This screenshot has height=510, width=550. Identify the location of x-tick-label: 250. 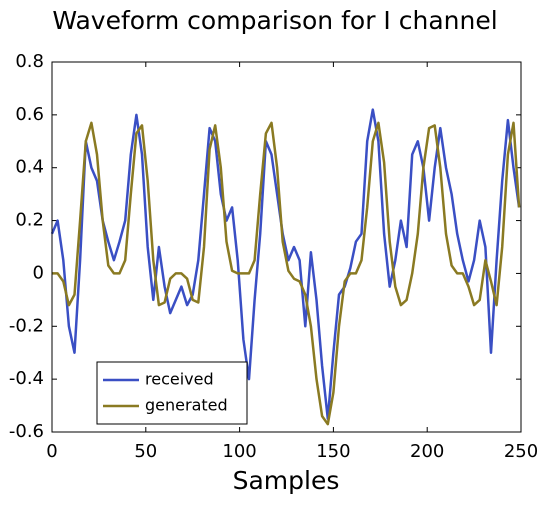
(521, 451).